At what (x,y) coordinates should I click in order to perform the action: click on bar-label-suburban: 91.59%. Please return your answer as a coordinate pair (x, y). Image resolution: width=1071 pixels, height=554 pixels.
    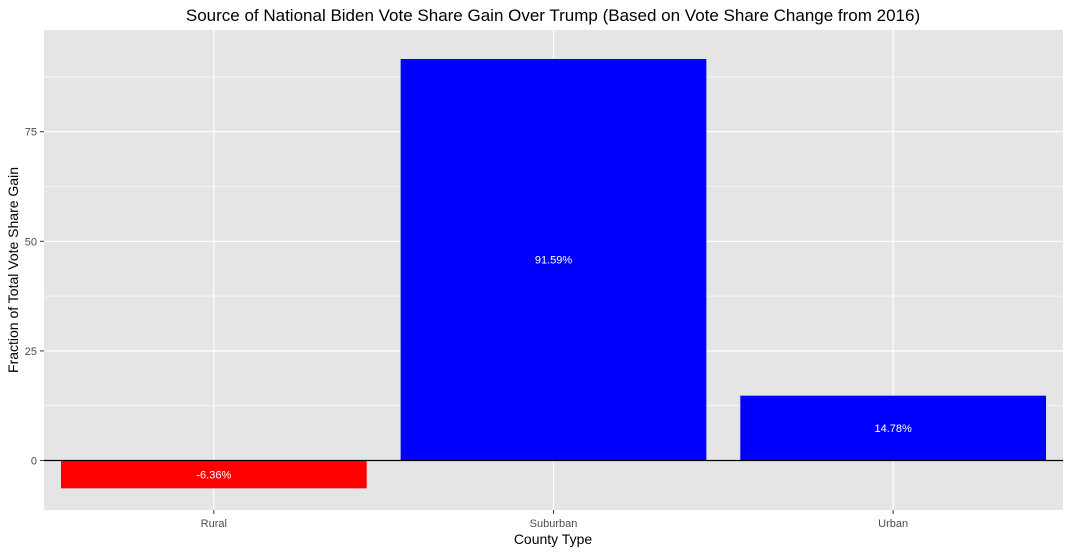
    Looking at the image, I should click on (554, 261).